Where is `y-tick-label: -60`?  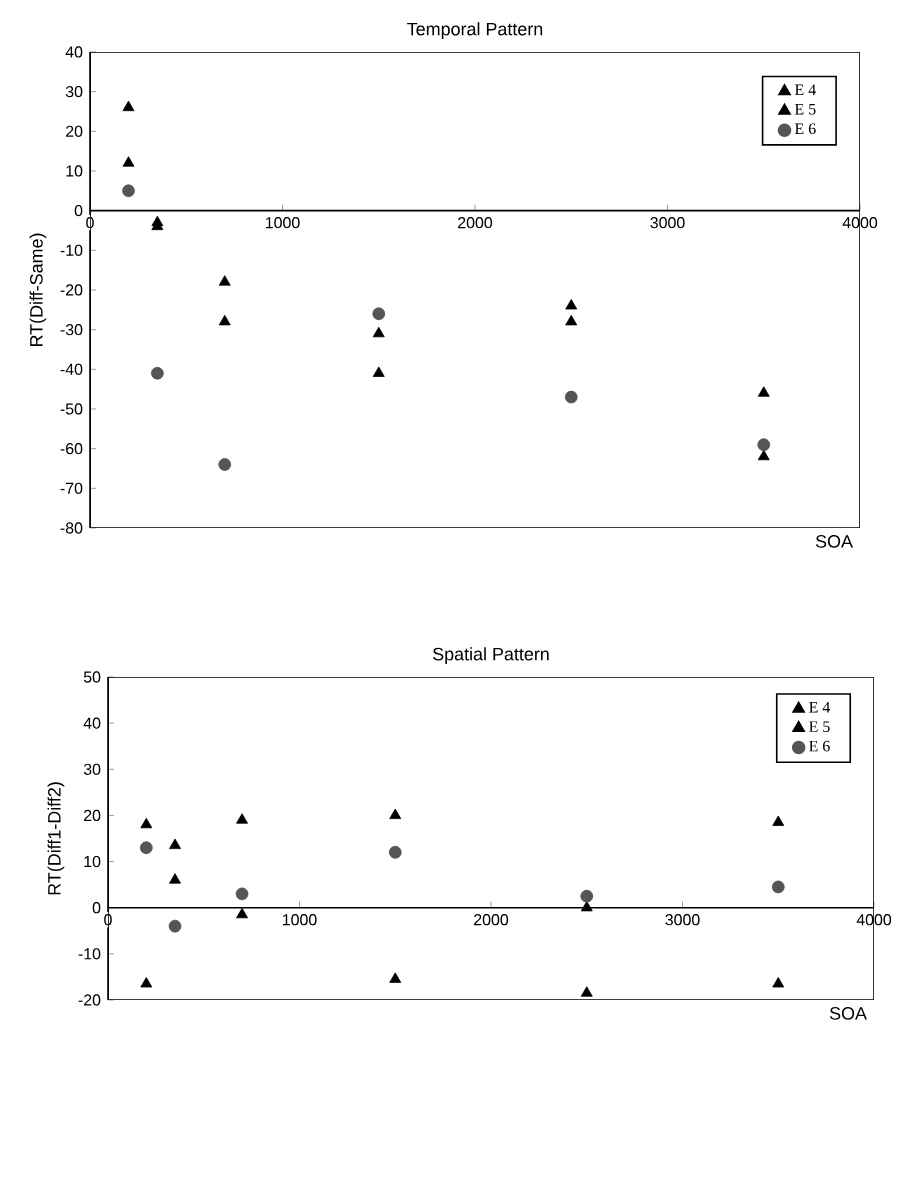 y-tick-label: -60 is located at coordinates (71, 449).